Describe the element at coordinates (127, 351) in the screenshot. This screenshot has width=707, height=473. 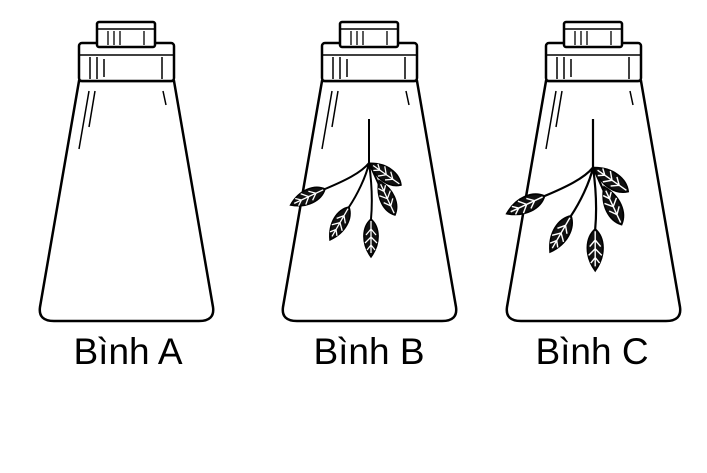
I see `flask-a-label: Bình A` at that location.